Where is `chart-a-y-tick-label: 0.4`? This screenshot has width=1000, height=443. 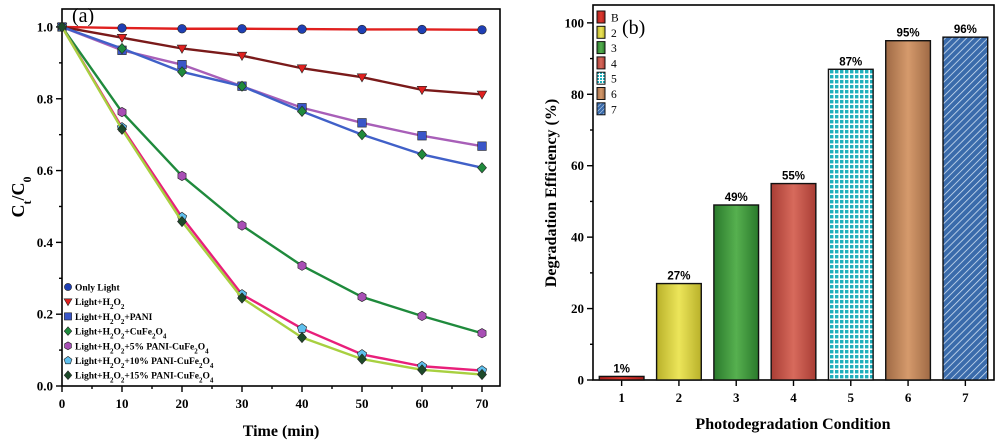 chart-a-y-tick-label: 0.4 is located at coordinates (45, 242).